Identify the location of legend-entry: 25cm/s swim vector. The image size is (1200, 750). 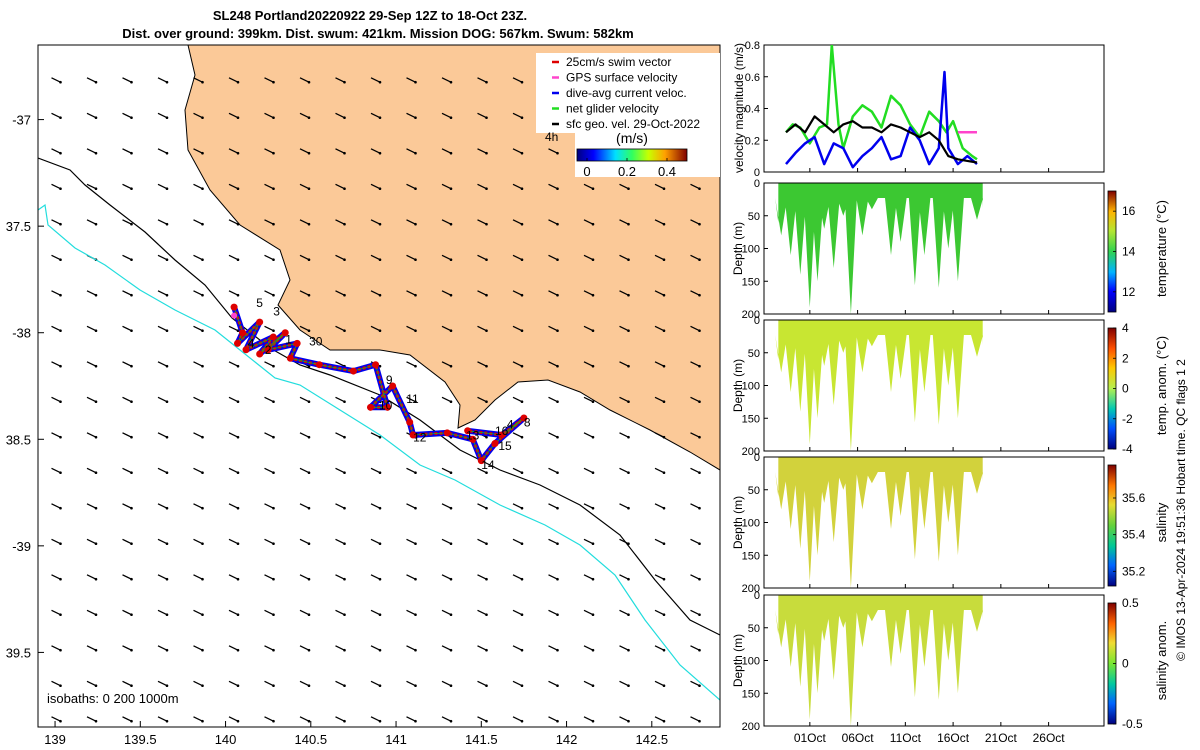
(618, 62).